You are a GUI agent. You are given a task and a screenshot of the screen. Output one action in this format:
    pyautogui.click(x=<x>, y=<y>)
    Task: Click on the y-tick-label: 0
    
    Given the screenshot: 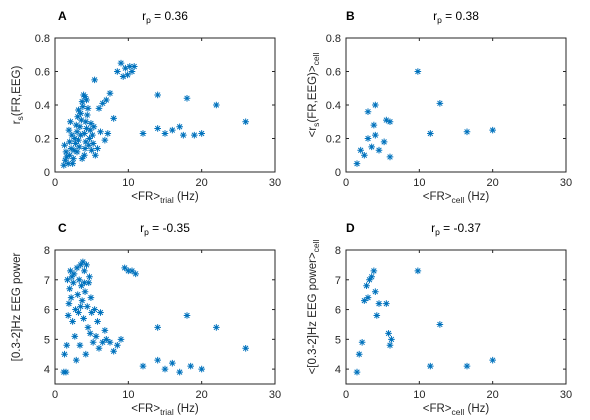 What is the action you would take?
    pyautogui.click(x=47, y=173)
    